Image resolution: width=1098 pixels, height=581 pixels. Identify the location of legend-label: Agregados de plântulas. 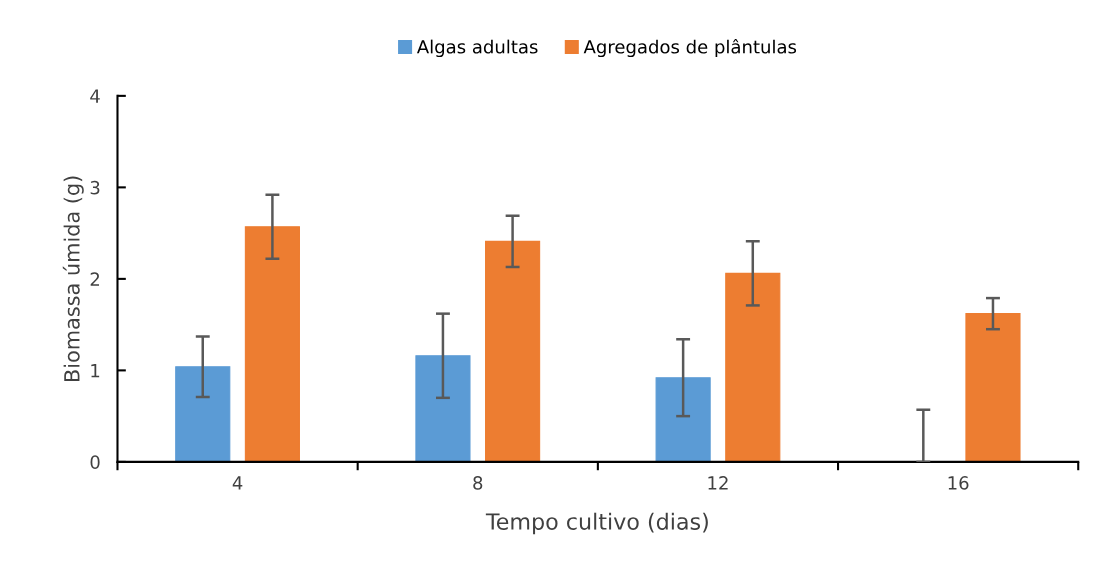
(690, 48).